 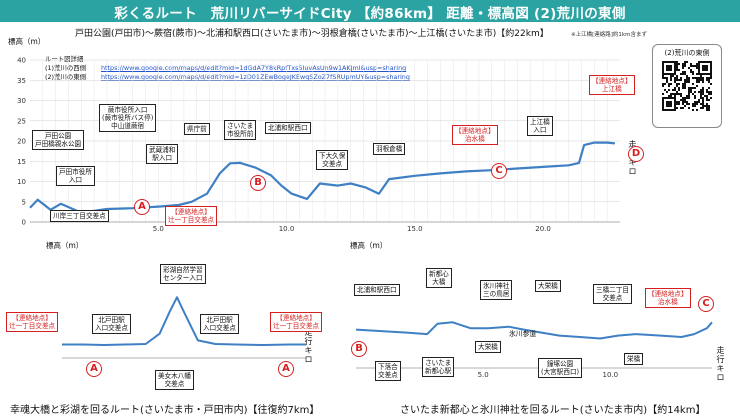 I want to click on qr-panel: (2)荒川の東側, so click(x=687, y=86).